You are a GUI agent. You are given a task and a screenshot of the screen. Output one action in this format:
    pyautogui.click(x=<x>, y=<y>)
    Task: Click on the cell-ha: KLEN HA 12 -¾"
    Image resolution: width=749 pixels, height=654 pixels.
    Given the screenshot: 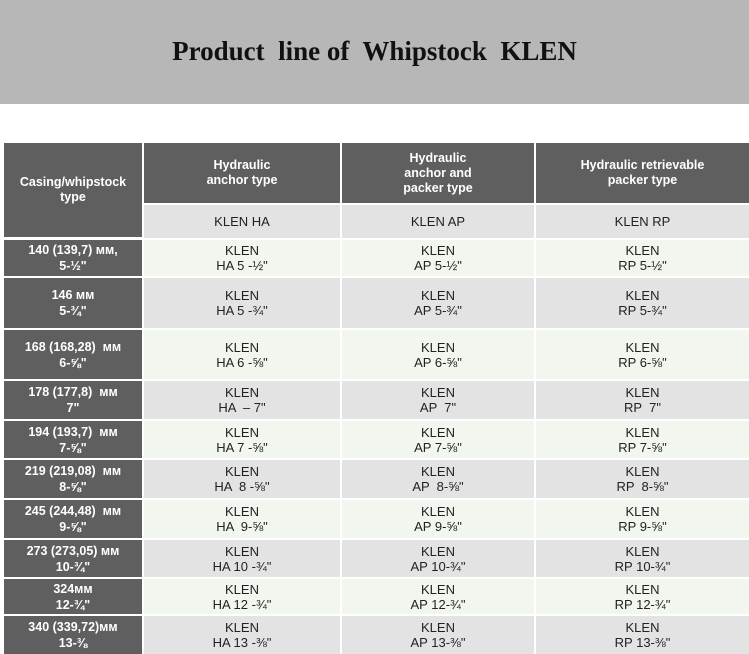 What is the action you would take?
    pyautogui.click(x=242, y=596)
    